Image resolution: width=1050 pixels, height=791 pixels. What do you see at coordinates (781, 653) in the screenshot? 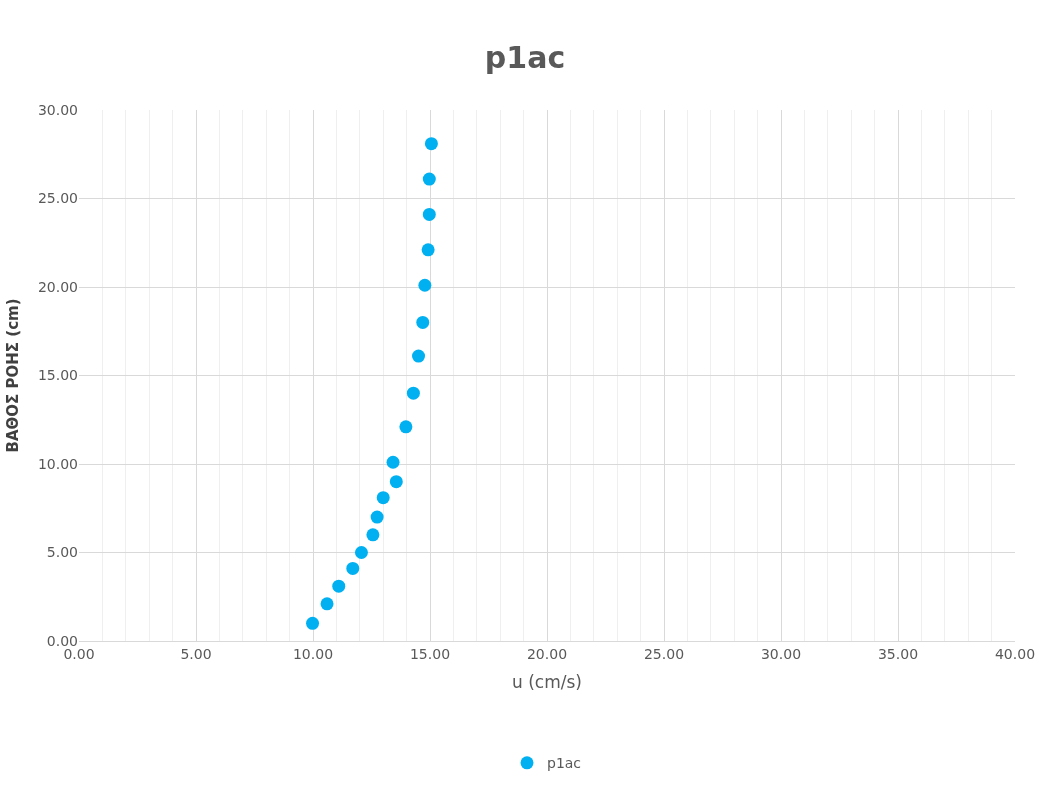
I see `x-tick-label: 30.00` at bounding box center [781, 653].